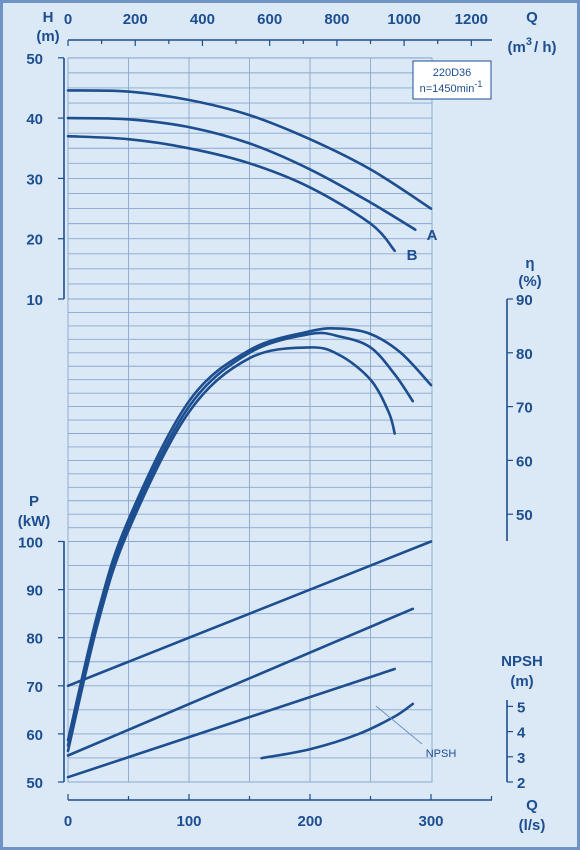  I want to click on model-speed-value: n=1450min, so click(447, 89).